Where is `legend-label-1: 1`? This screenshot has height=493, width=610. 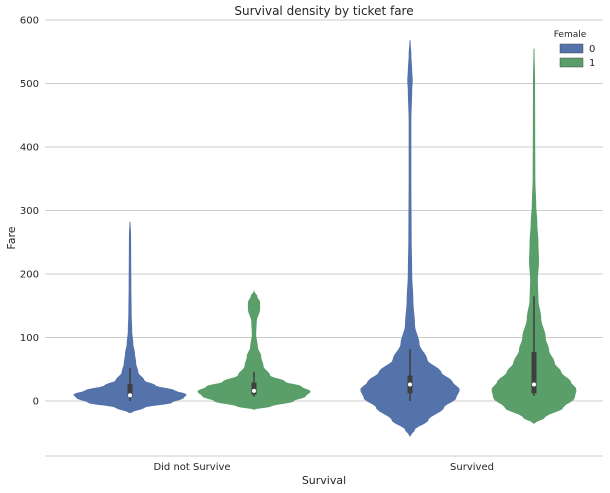 legend-label-1: 1 is located at coordinates (592, 63).